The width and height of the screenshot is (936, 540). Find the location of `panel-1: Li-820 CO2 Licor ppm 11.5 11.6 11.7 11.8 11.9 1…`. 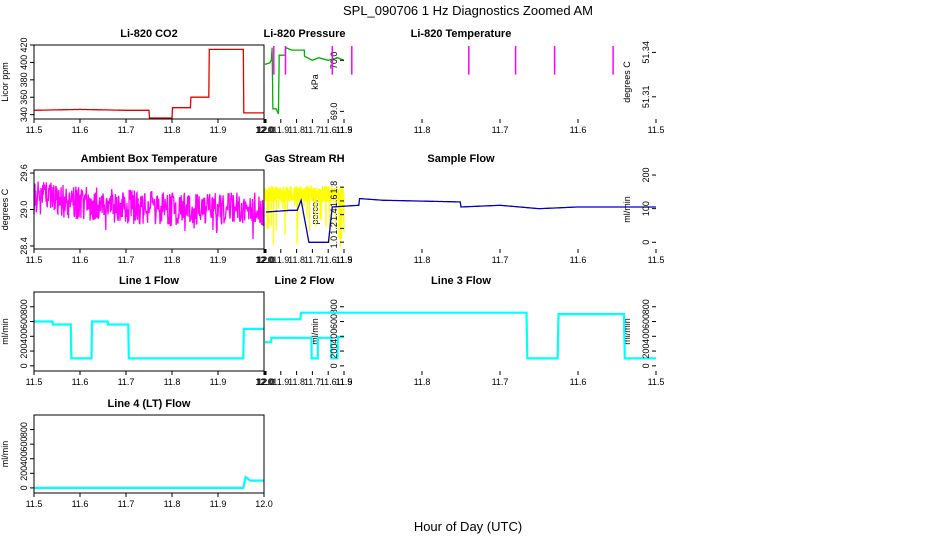

panel-1: Li-820 CO2 Licor ppm 11.5 11.6 11.7 11.8 11.9 1… is located at coordinates (136, 81).